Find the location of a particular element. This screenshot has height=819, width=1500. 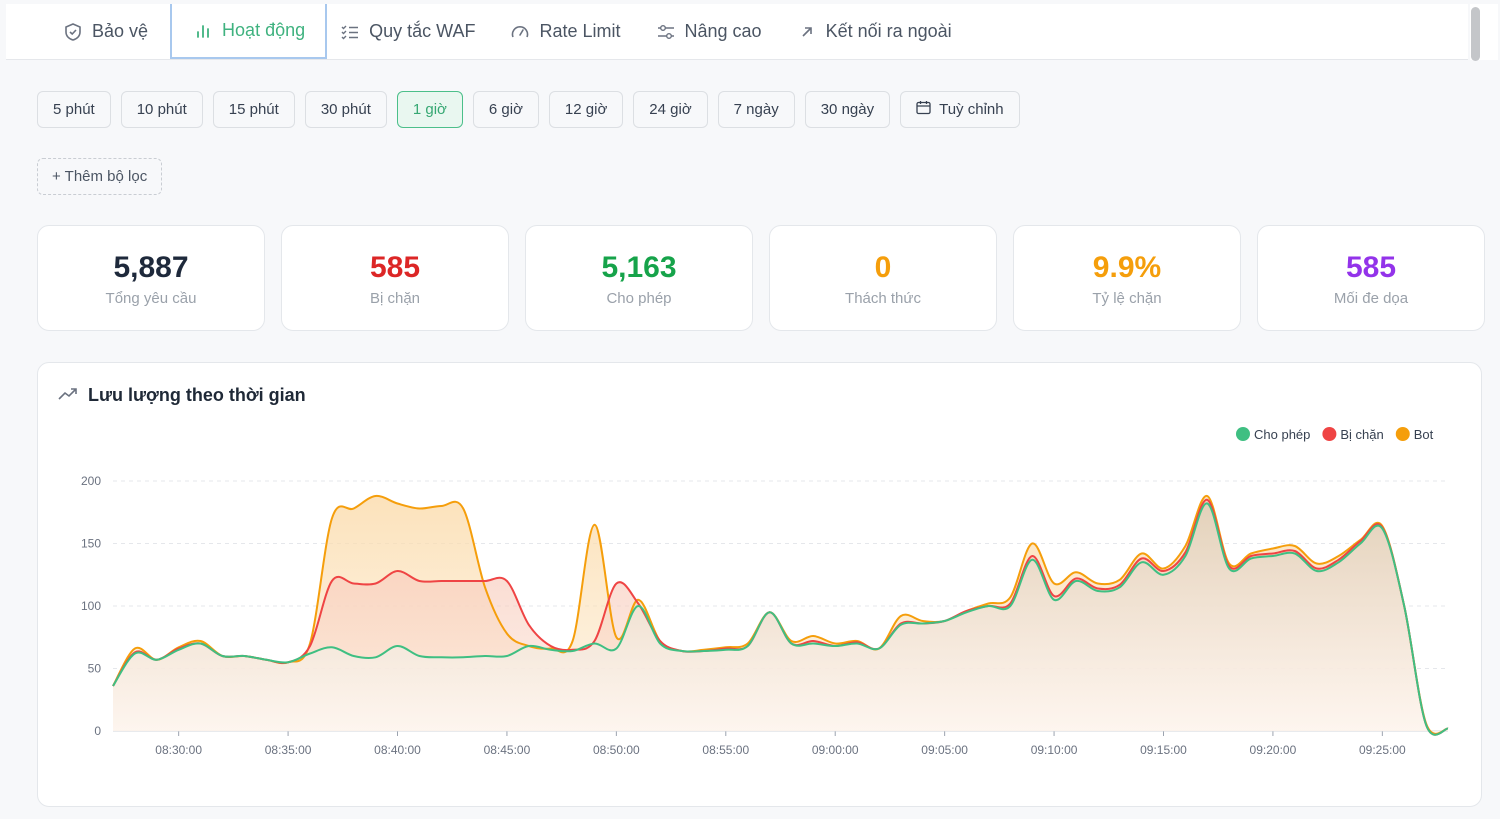

x-tick-label: 09:10:00 is located at coordinates (1054, 750).